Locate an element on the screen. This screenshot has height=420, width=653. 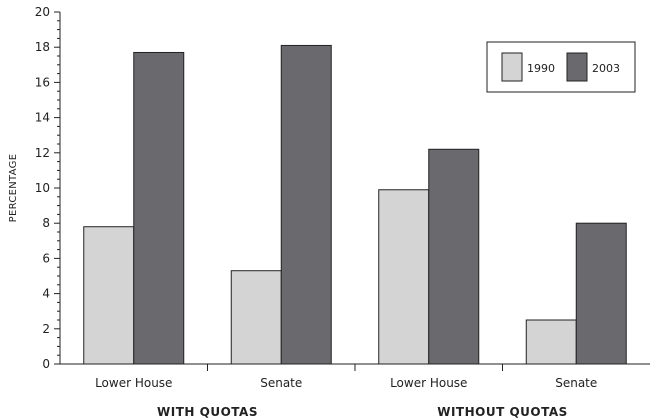
y-tick-label: 6 is located at coordinates (46, 258).